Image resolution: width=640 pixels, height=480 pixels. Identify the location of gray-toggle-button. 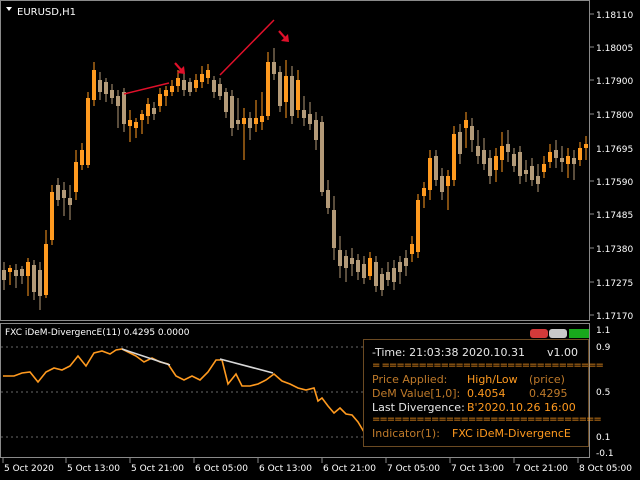
(558, 333).